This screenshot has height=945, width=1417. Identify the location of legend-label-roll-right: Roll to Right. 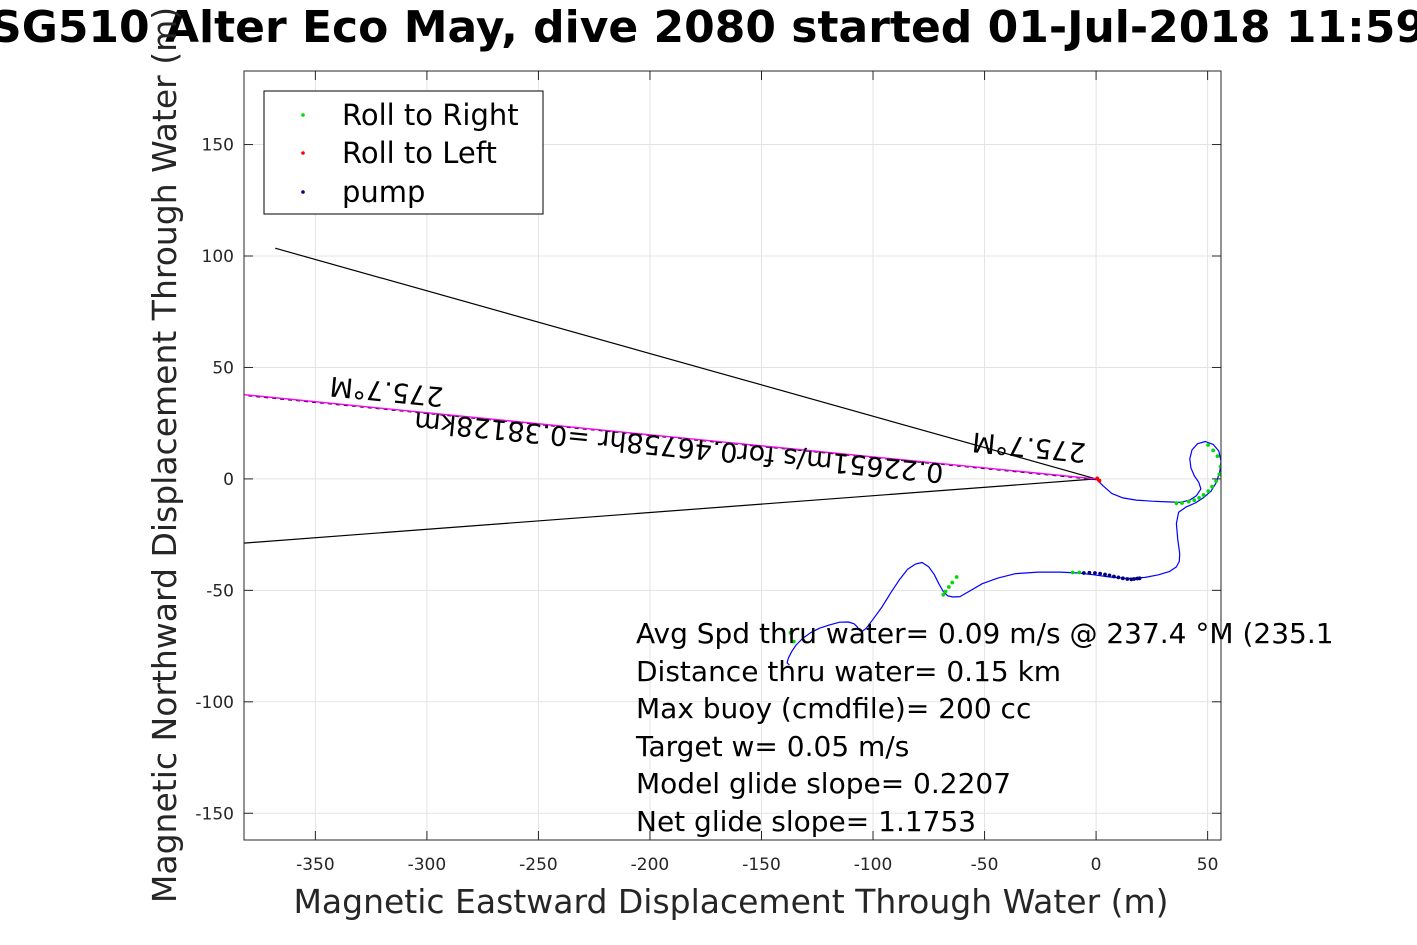
(430, 115).